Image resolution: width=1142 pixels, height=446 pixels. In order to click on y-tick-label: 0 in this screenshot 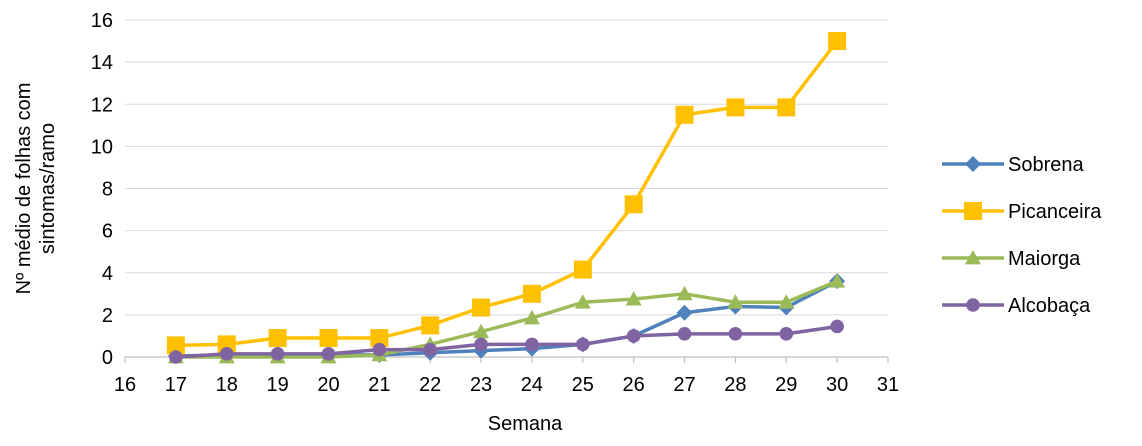, I will do `click(107, 358)`.